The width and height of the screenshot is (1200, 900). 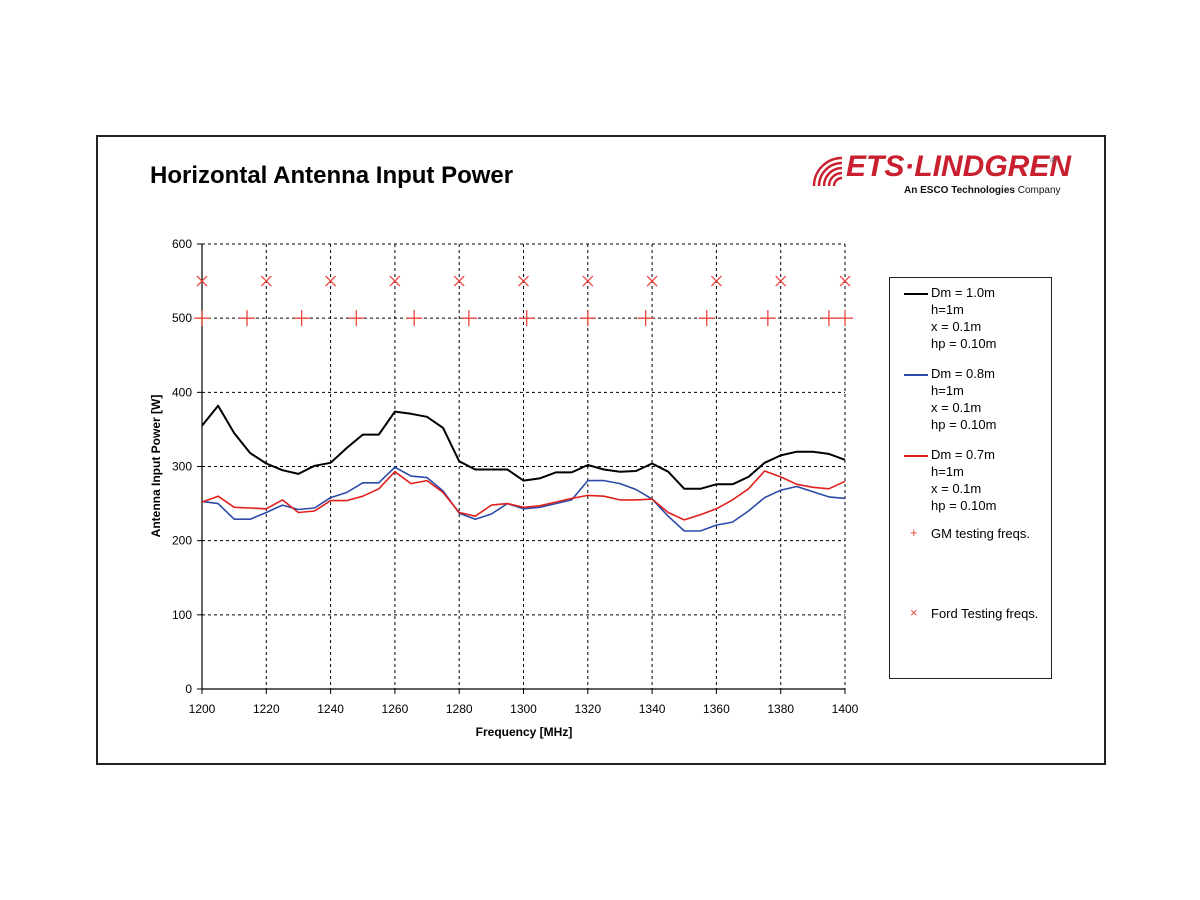 What do you see at coordinates (523, 709) in the screenshot?
I see `x-tick-label: 1300` at bounding box center [523, 709].